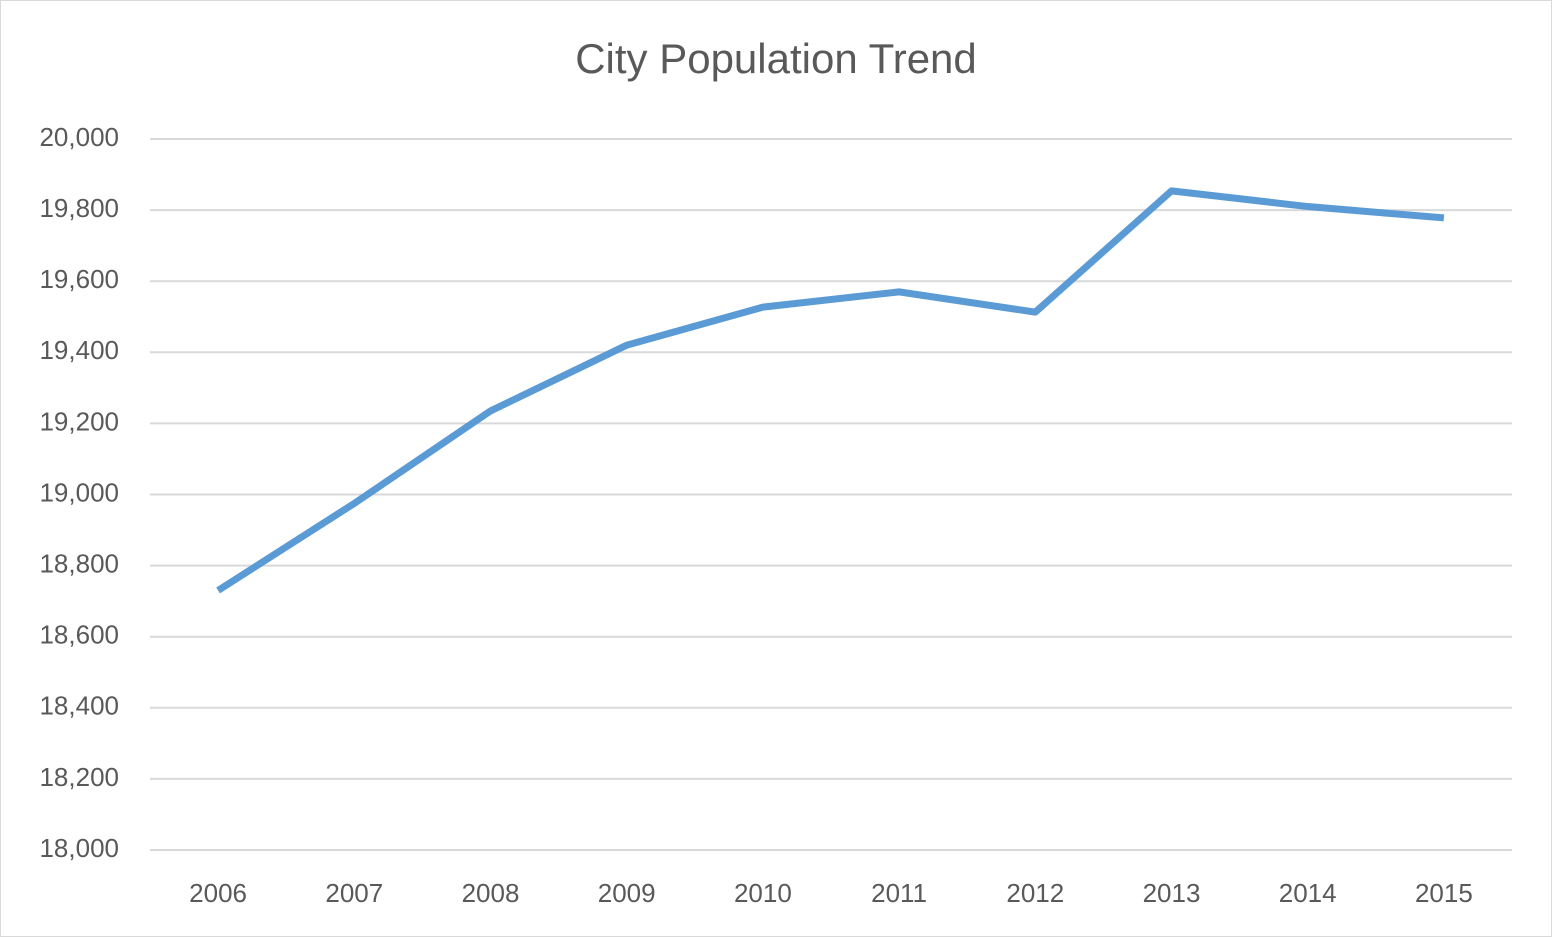 Image resolution: width=1552 pixels, height=937 pixels. Describe the element at coordinates (1444, 893) in the screenshot. I see `x-tick-label: 2015` at that location.